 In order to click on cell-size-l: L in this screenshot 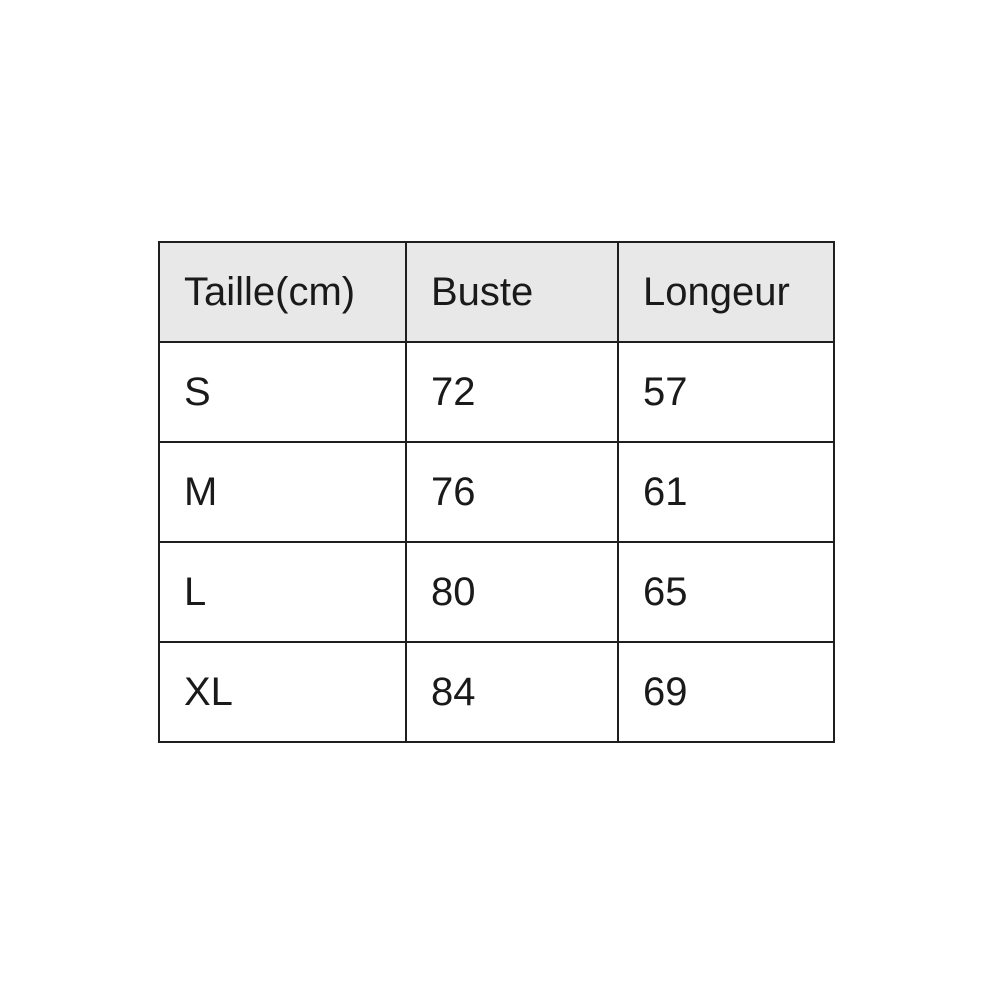, I will do `click(282, 592)`.